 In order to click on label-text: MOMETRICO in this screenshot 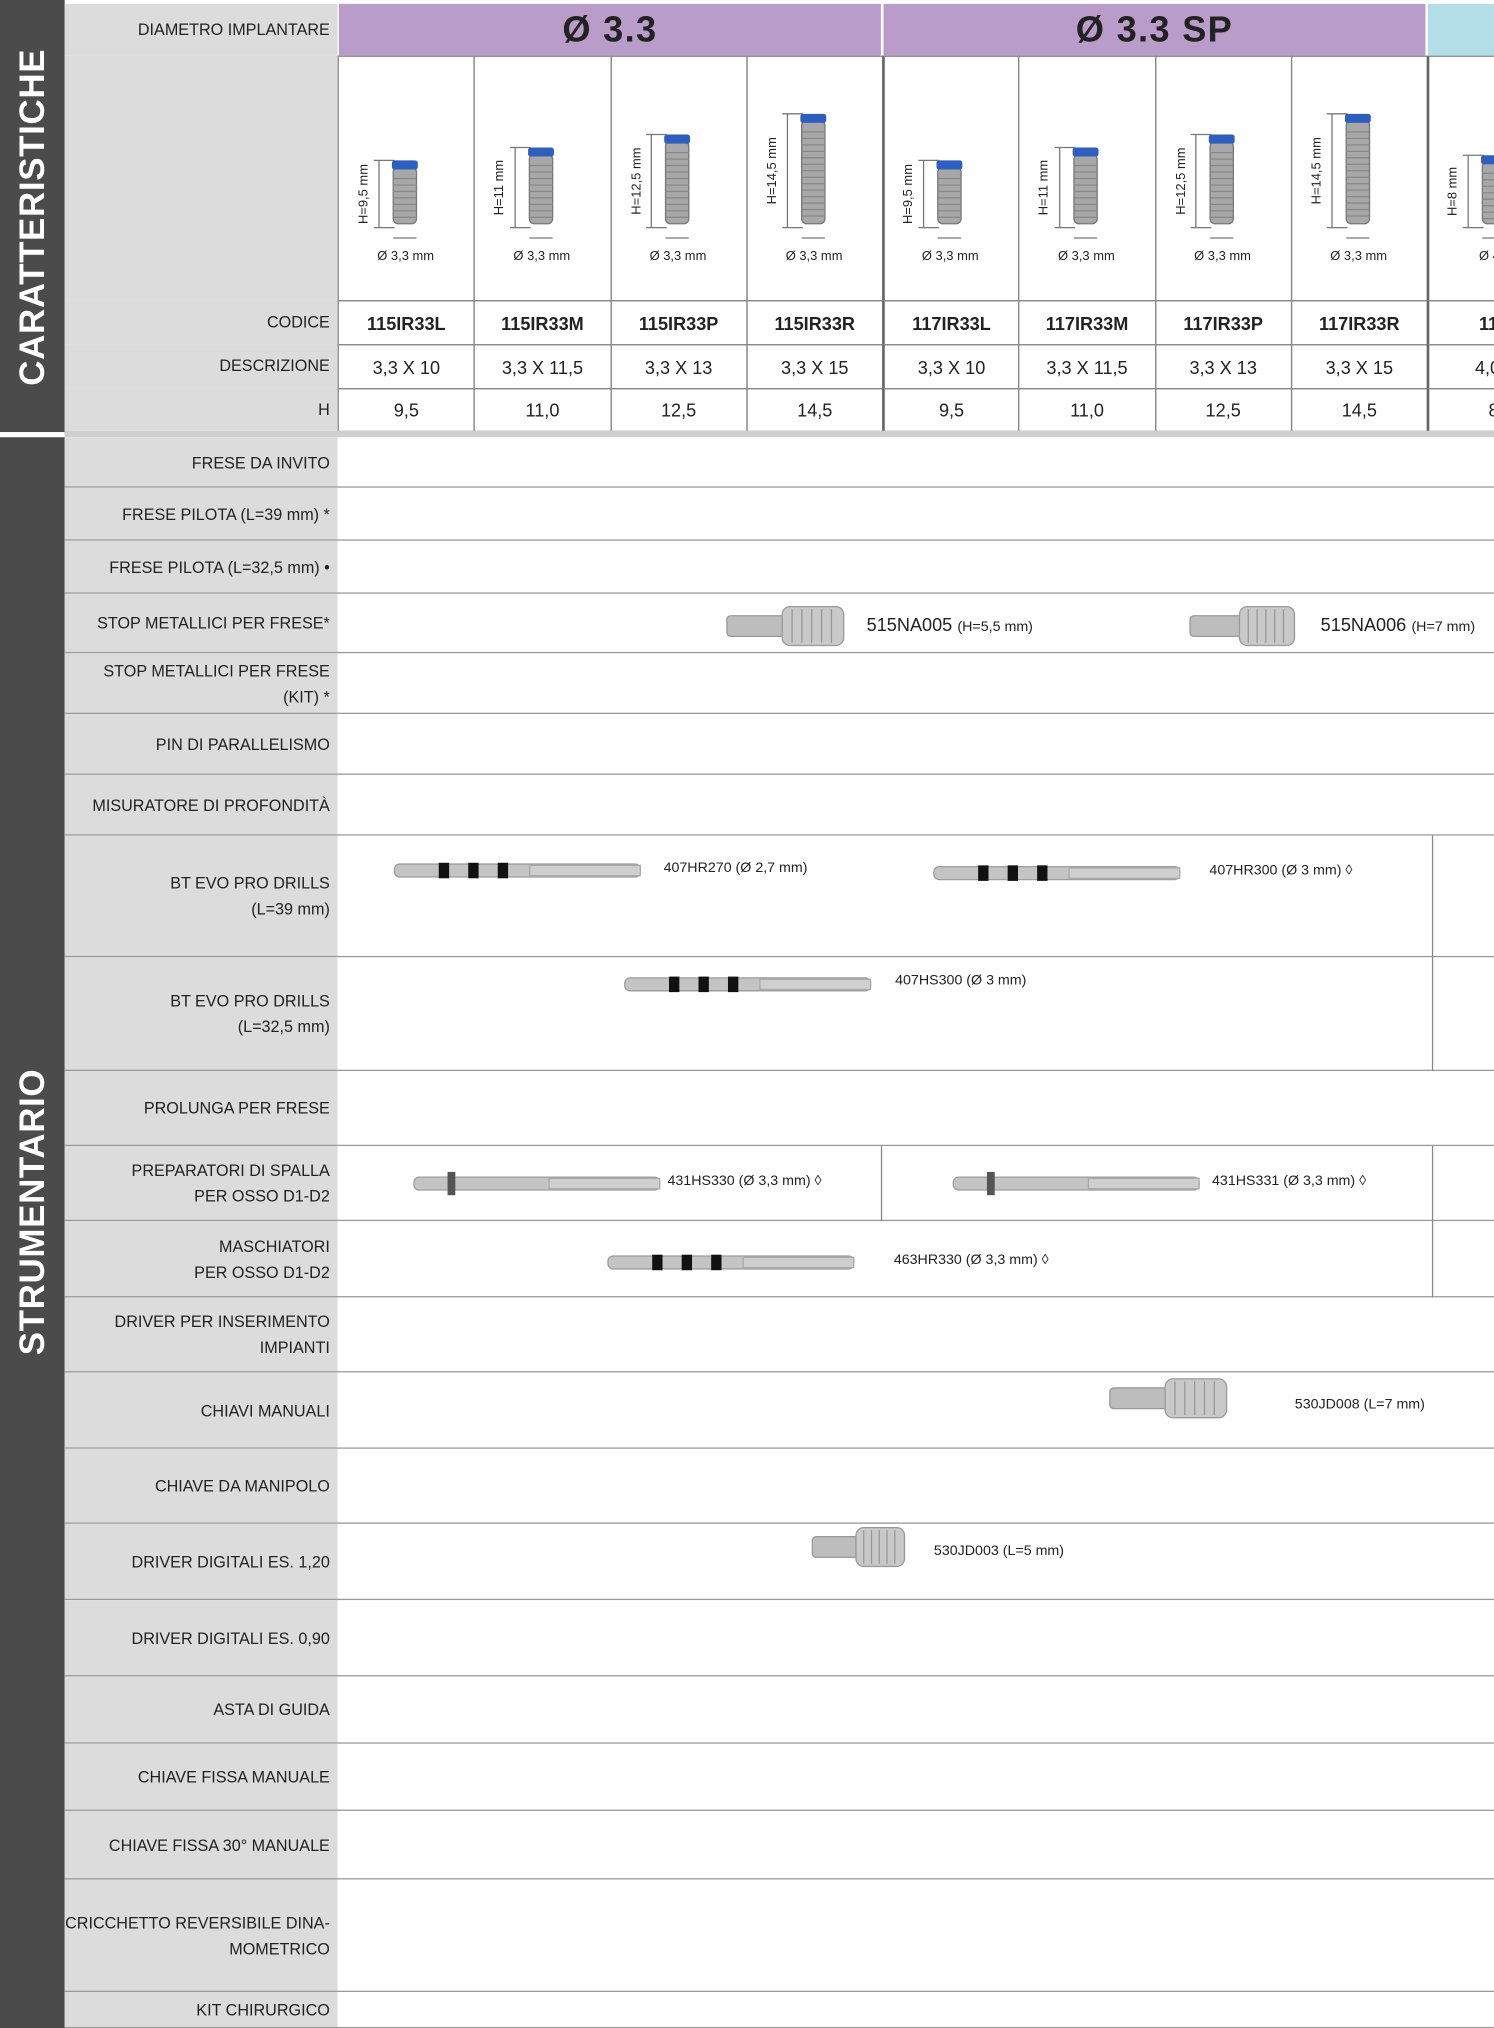, I will do `click(279, 1948)`.